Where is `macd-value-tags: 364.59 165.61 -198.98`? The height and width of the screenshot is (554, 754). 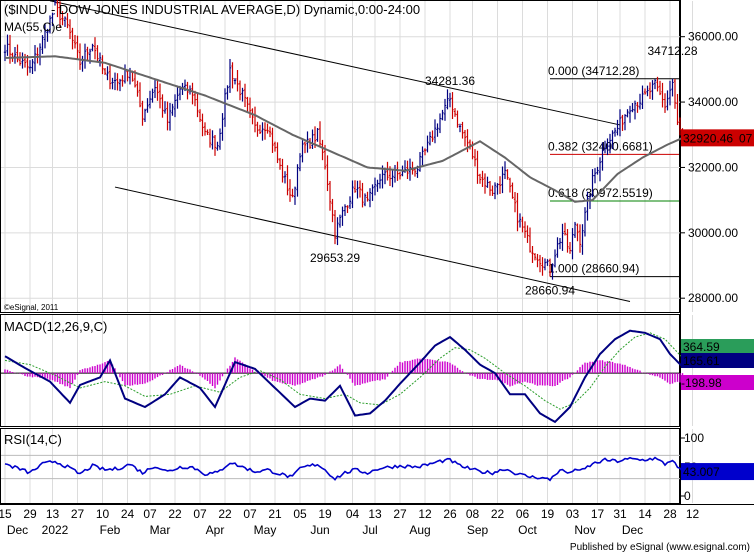 macd-value-tags: 364.59 165.61 -198.98 is located at coordinates (717, 364).